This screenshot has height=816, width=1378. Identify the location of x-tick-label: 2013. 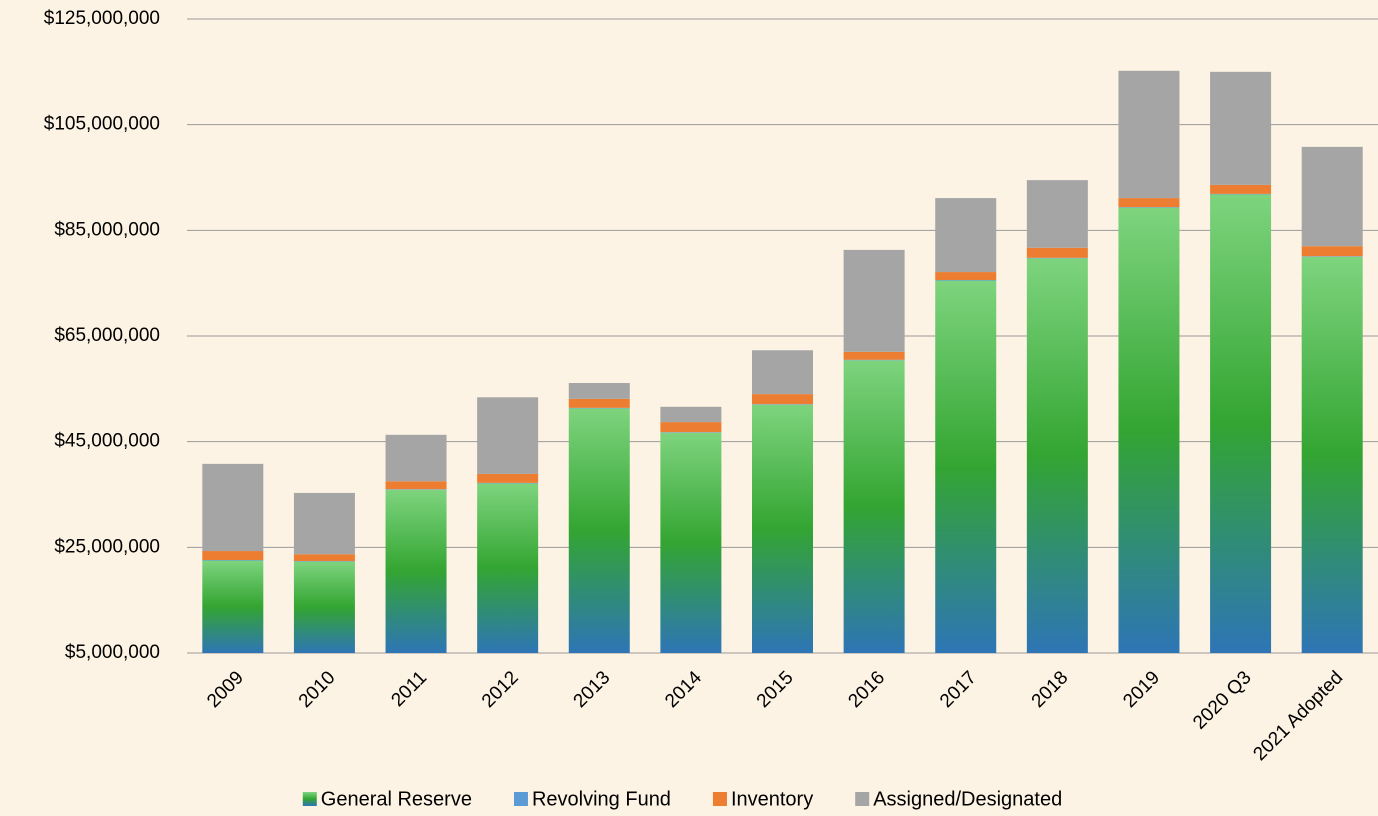
(592, 689).